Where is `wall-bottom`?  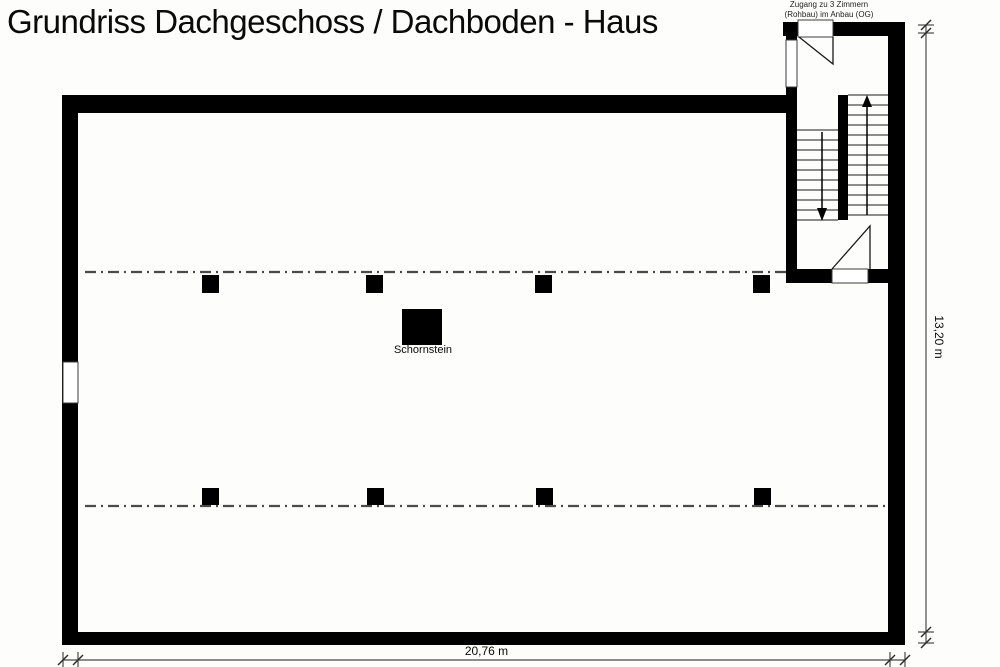 wall-bottom is located at coordinates (483, 638).